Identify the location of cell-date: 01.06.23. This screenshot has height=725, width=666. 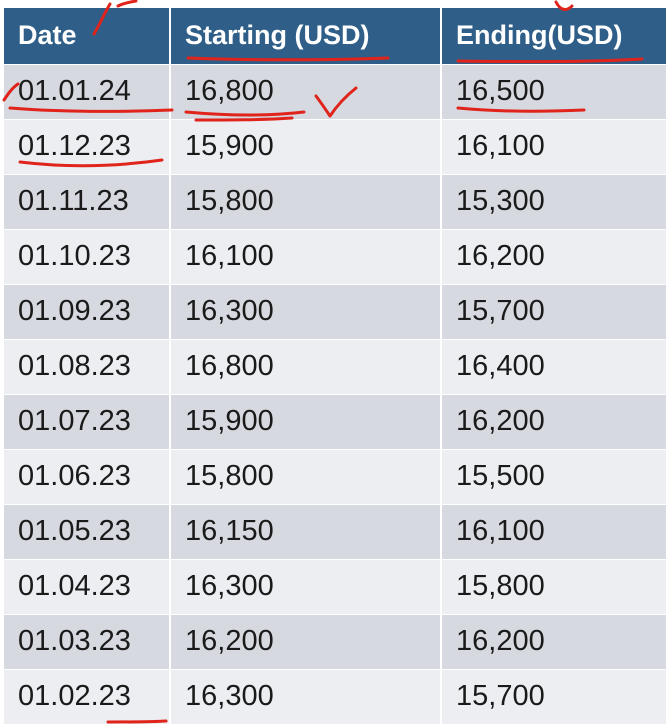
(87, 476).